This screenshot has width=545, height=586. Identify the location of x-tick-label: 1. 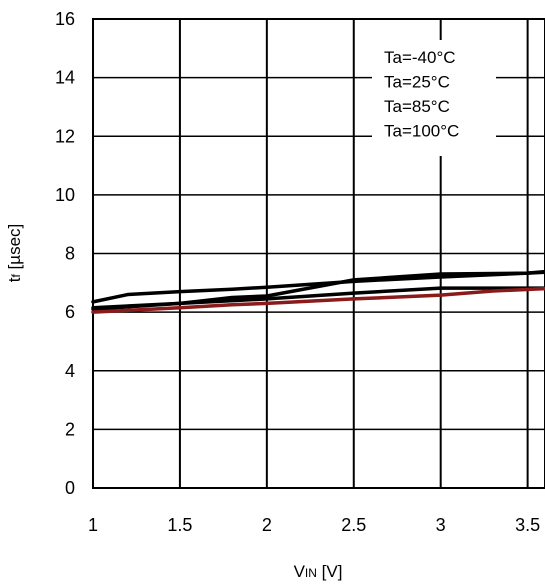
(93, 525).